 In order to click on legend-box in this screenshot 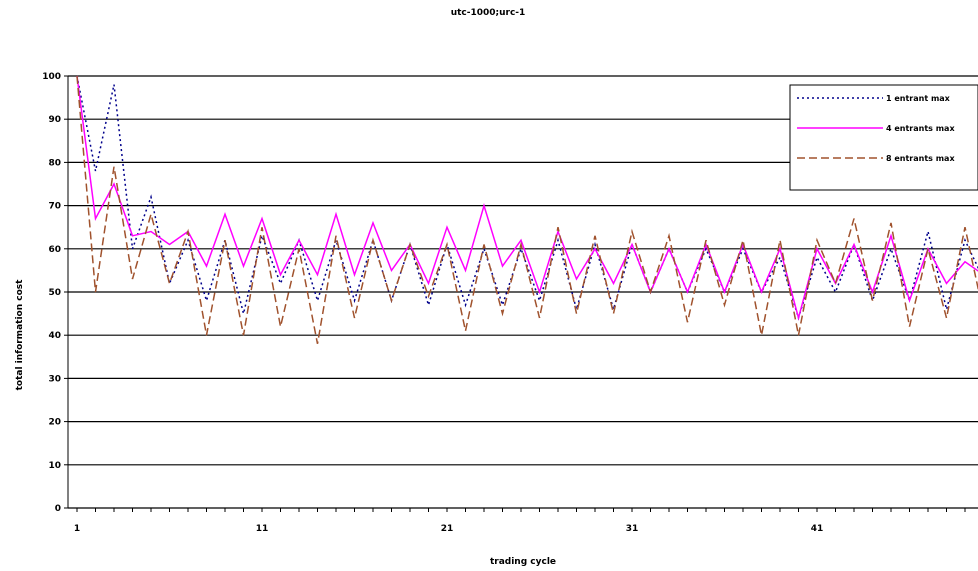, I will do `click(883, 137)`.